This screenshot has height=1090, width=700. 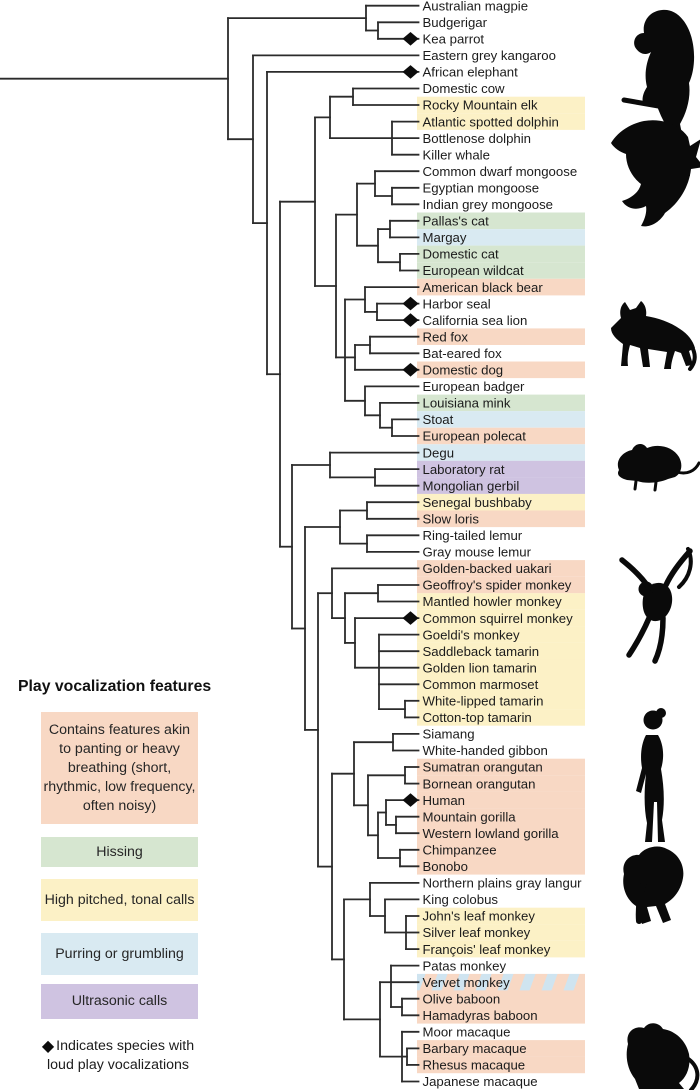 I want to click on species-label: Degu, so click(x=439, y=452).